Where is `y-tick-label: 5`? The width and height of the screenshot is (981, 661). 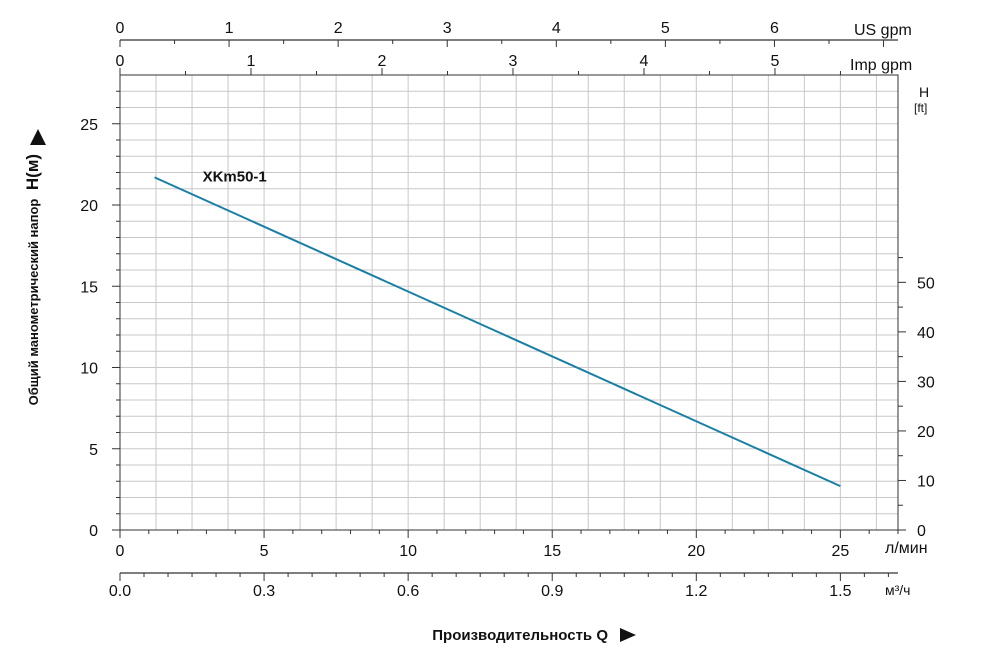
y-tick-label: 5 is located at coordinates (93, 450).